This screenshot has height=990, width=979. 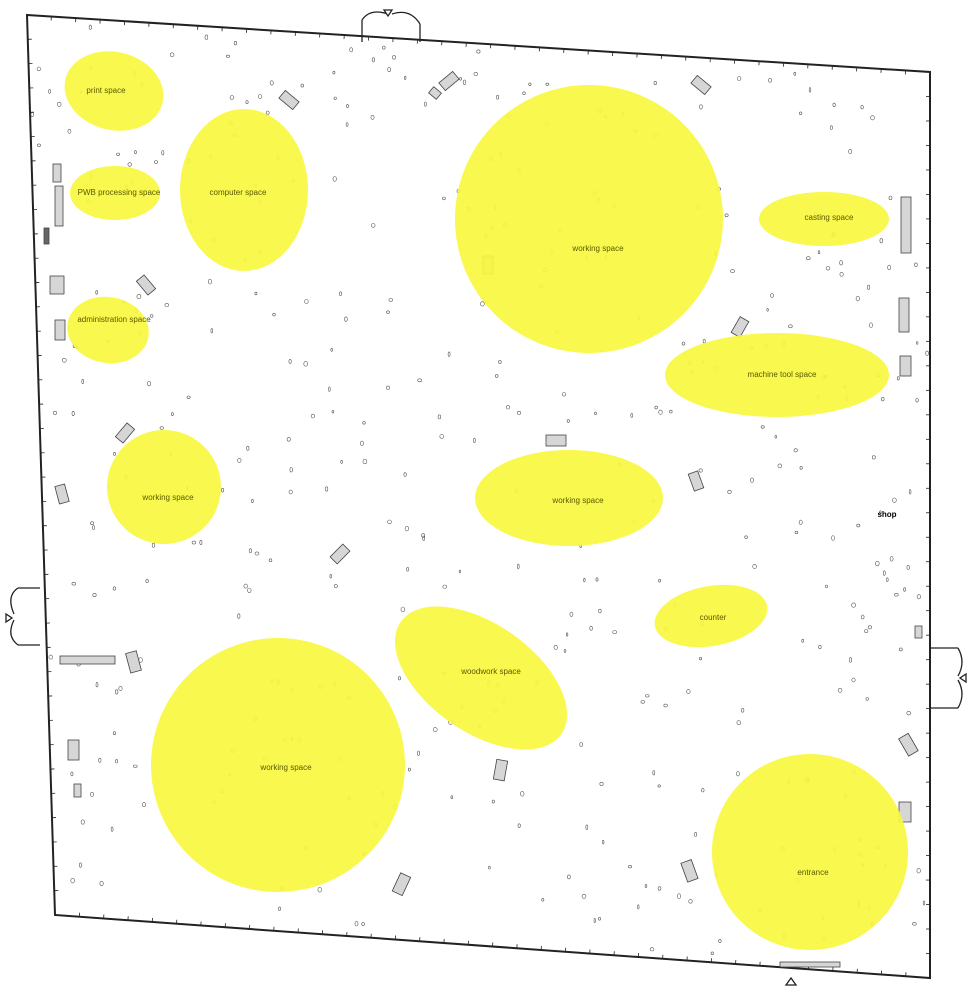 I want to click on zone-woodwork-space, so click(x=481, y=678).